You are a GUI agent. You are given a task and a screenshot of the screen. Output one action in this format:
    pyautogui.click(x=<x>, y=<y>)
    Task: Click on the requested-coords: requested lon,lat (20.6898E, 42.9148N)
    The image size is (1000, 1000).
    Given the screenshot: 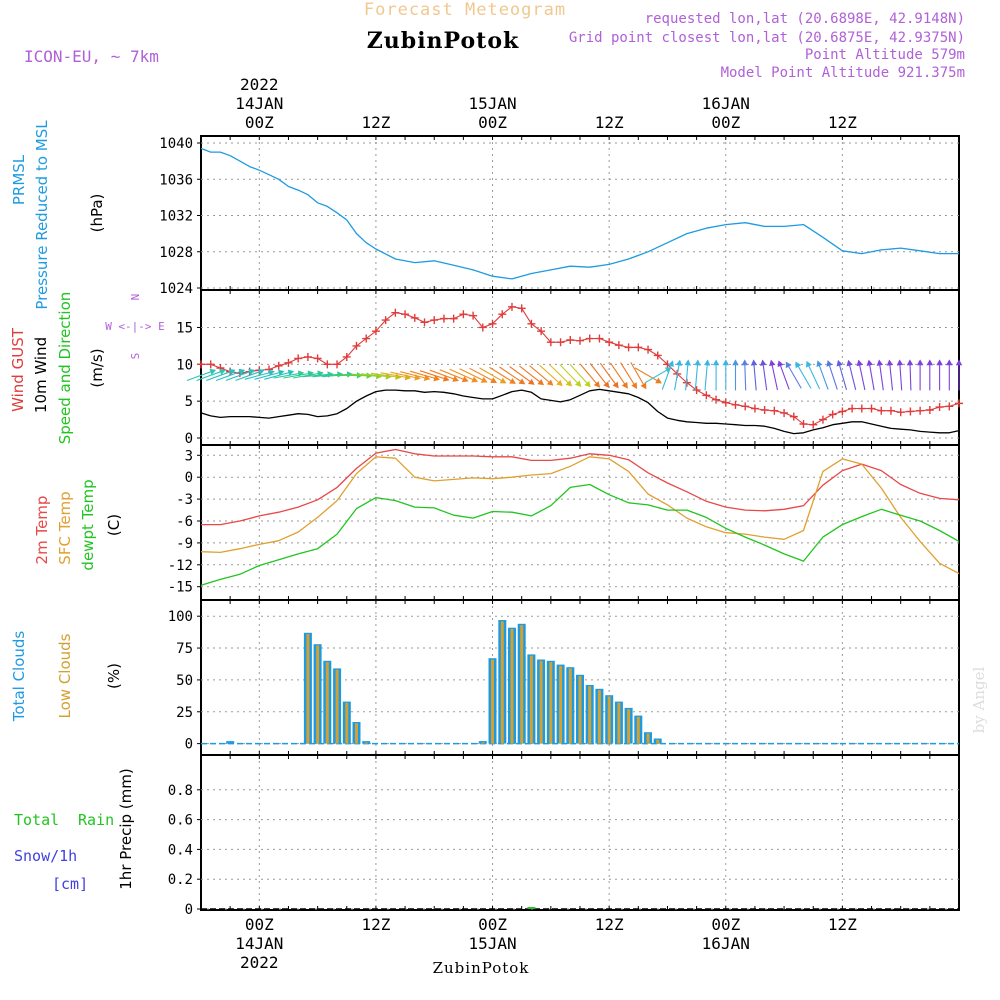 What is the action you would take?
    pyautogui.click(x=805, y=19)
    